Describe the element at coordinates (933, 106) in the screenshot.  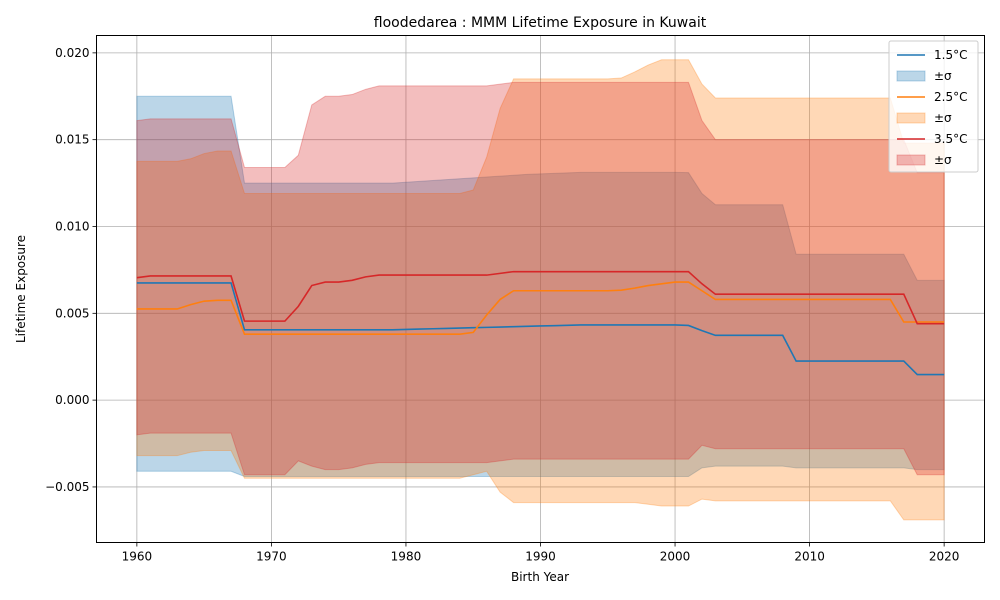
I see `legend: 1.5°C ±σ 2.5°C ±σ 3.5°C ±σ` at that location.